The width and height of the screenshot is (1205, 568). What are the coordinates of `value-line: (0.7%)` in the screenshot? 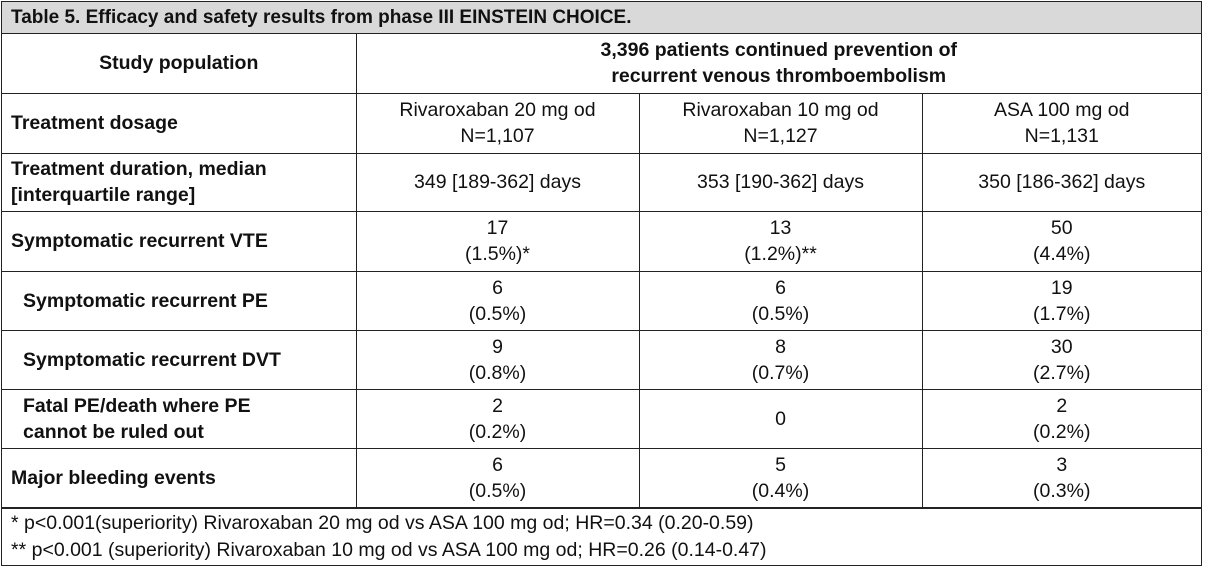 It's located at (780, 372).